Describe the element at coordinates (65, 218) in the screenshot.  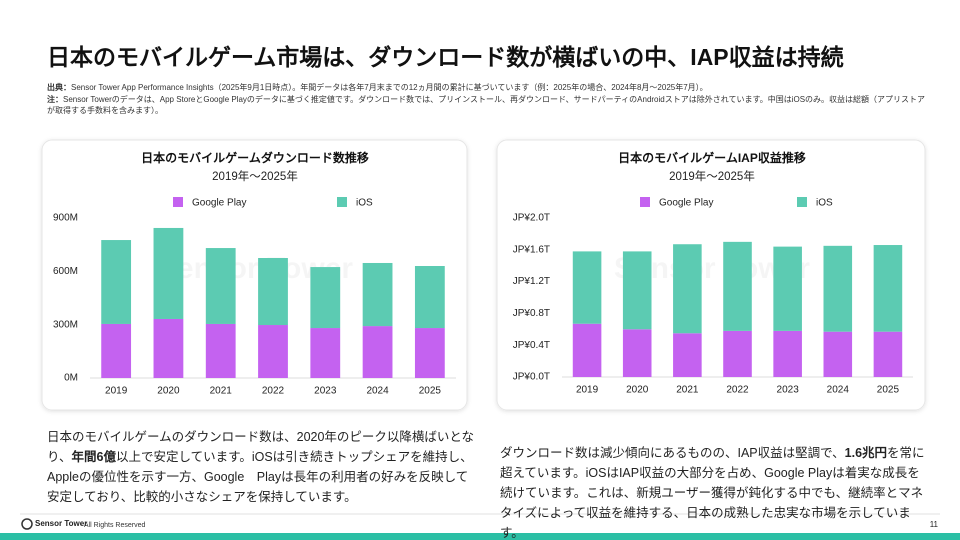
I see `y-tick-label: 900M` at that location.